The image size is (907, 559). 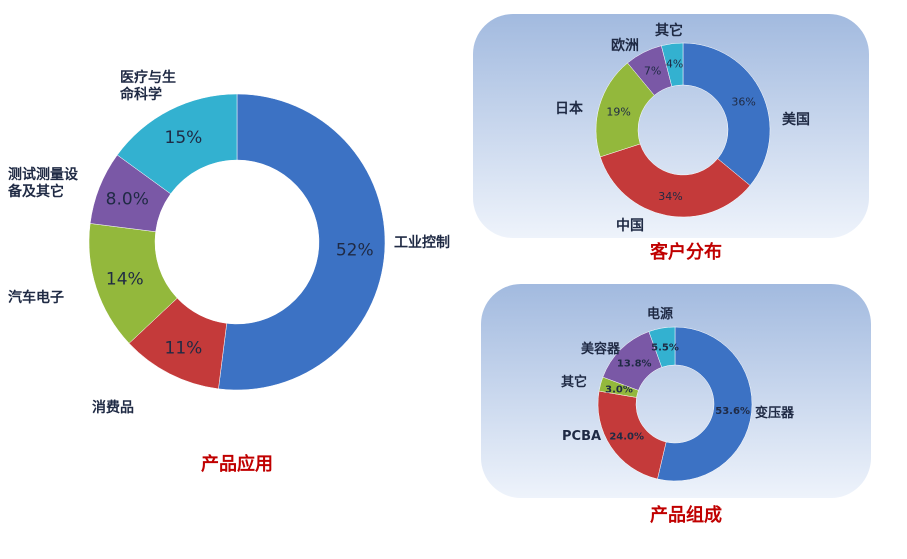 What do you see at coordinates (625, 45) in the screenshot?
I see `category-label-europe: 欧洲` at bounding box center [625, 45].